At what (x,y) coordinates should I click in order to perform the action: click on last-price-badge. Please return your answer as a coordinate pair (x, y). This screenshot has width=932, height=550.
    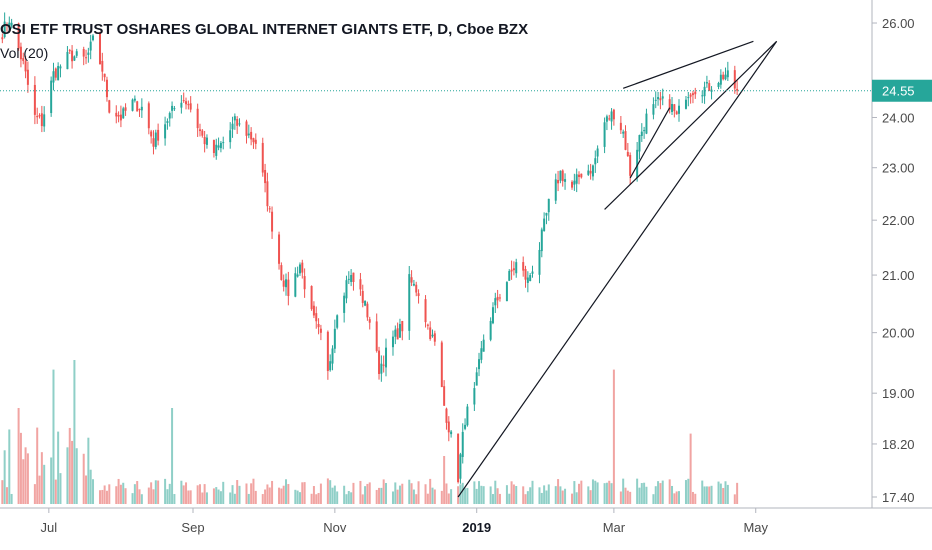
    Looking at the image, I should click on (902, 90).